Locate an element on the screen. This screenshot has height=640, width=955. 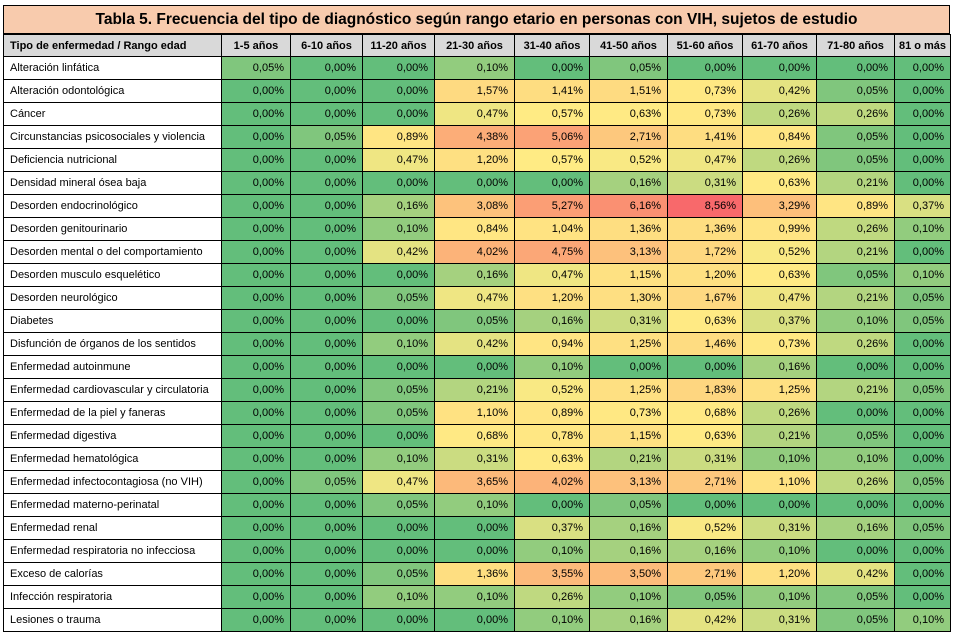
value-cell: 8,56% is located at coordinates (705, 206).